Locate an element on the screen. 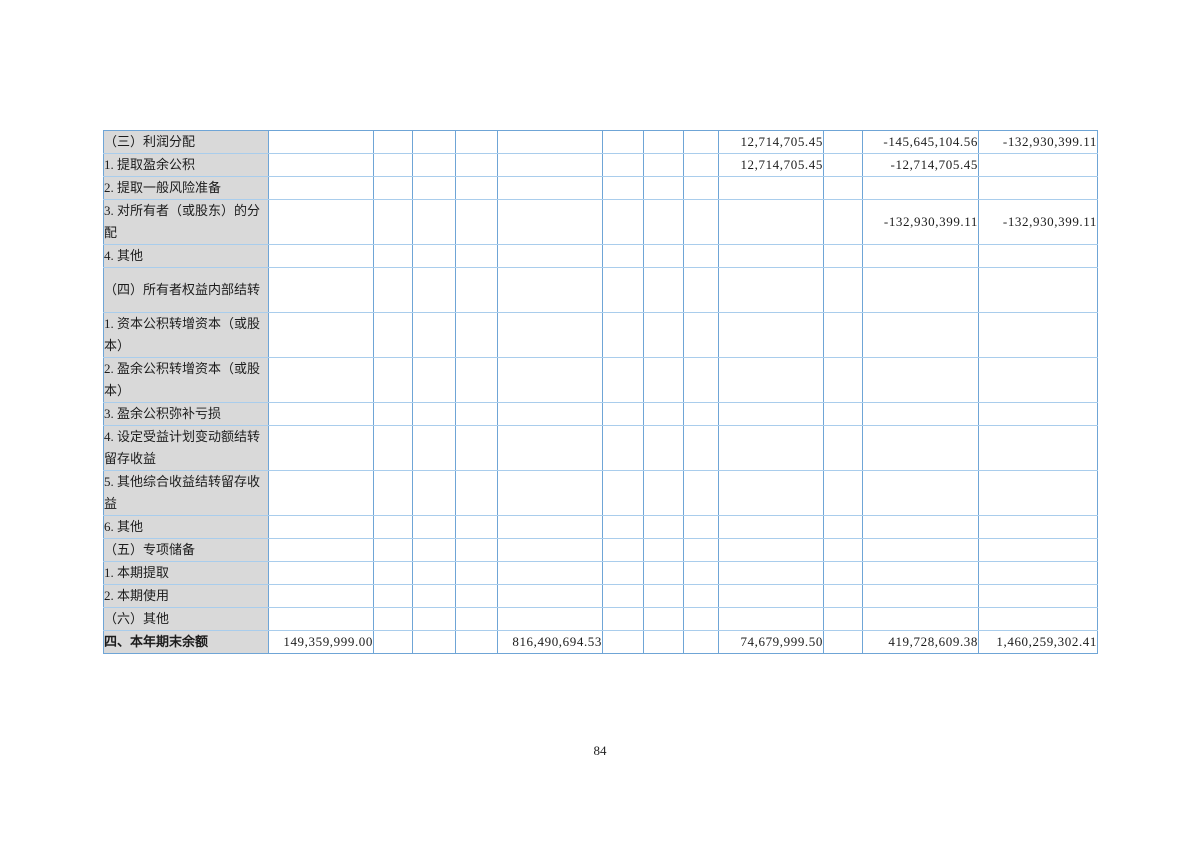 This screenshot has width=1200, height=848. row-label-cell: （六）其他 is located at coordinates (186, 619).